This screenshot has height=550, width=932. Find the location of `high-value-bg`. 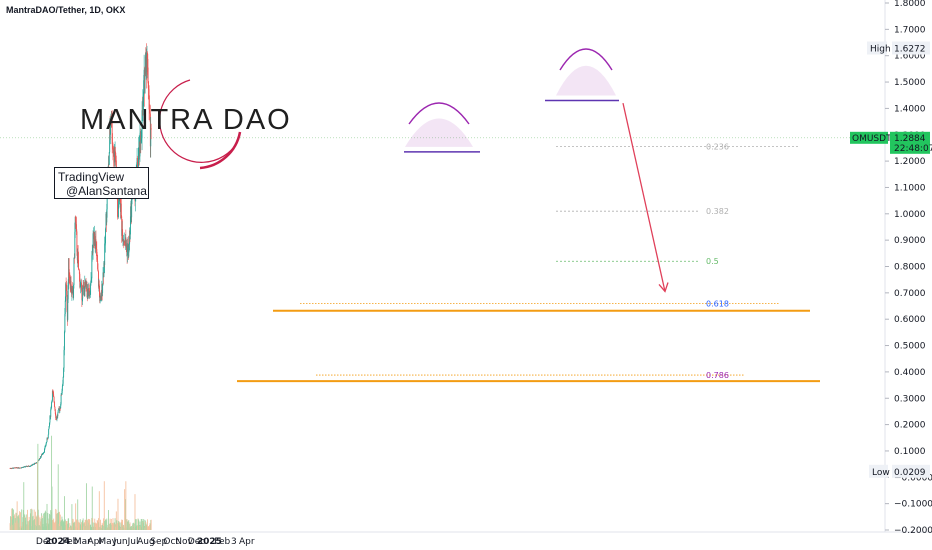

high-value-bg is located at coordinates (911, 48).